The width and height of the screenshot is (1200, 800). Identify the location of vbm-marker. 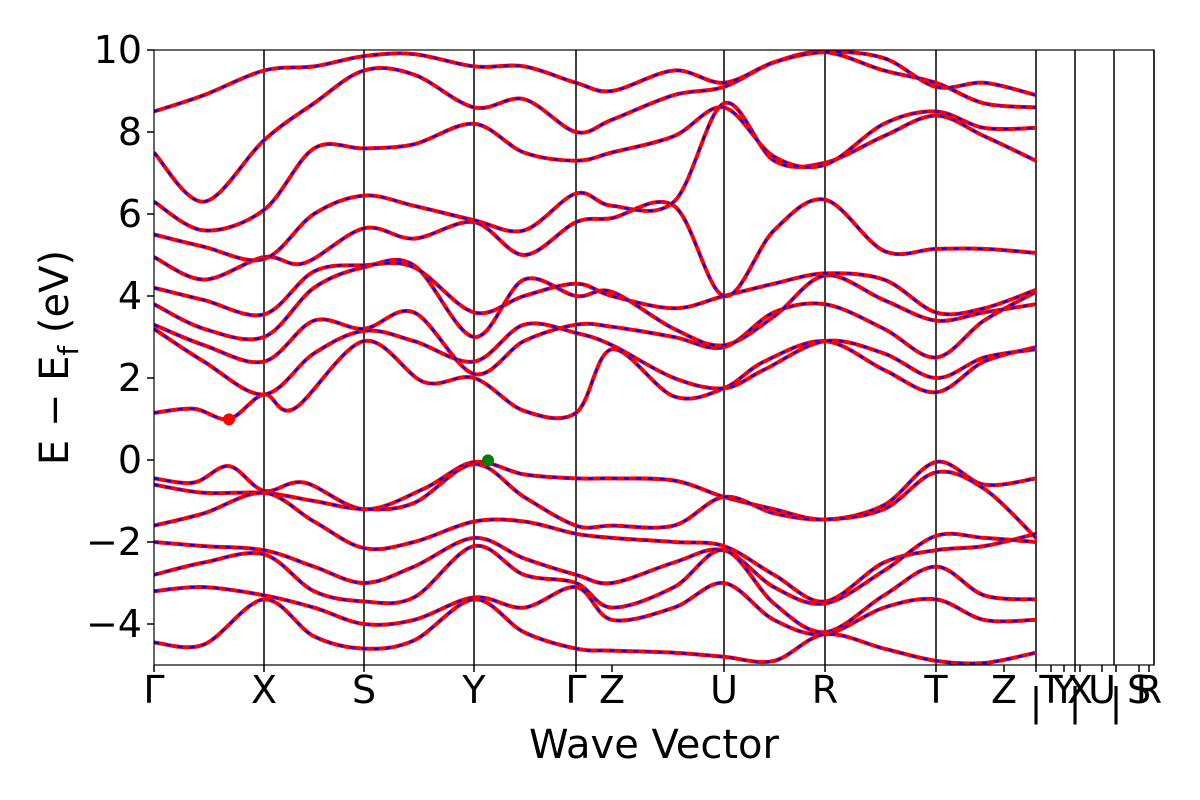
(488, 460).